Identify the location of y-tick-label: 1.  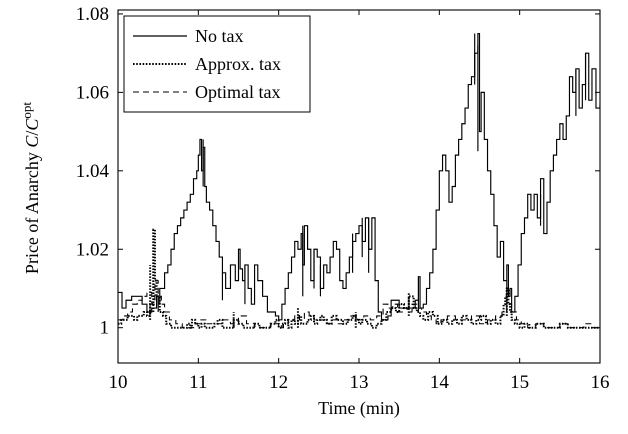
(105, 328).